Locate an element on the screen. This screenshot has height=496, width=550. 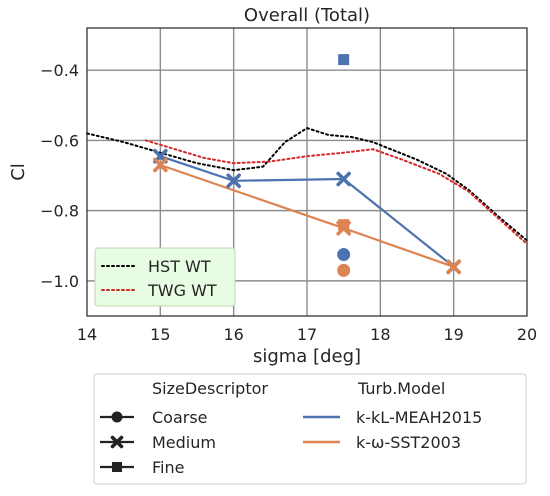
inner-legend-box is located at coordinates (165, 277).